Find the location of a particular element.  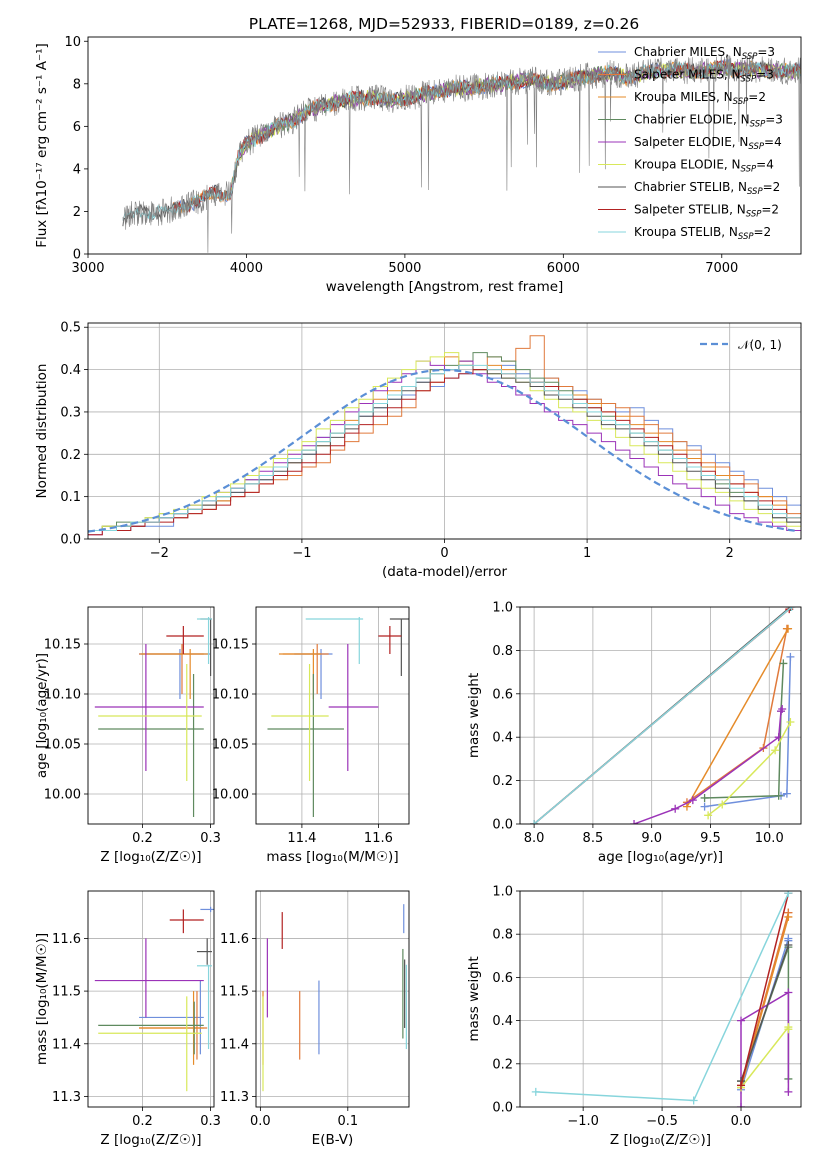

x-tick-label: 9.0 is located at coordinates (651, 838).